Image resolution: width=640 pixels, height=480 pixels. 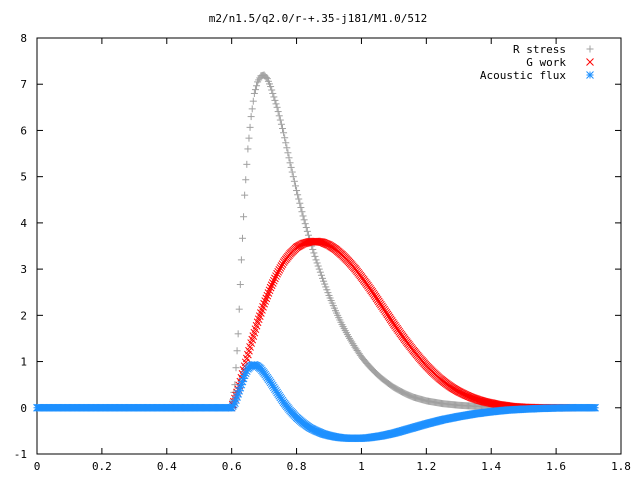 What do you see at coordinates (361, 466) in the screenshot?
I see `x-tick-label: 1` at bounding box center [361, 466].